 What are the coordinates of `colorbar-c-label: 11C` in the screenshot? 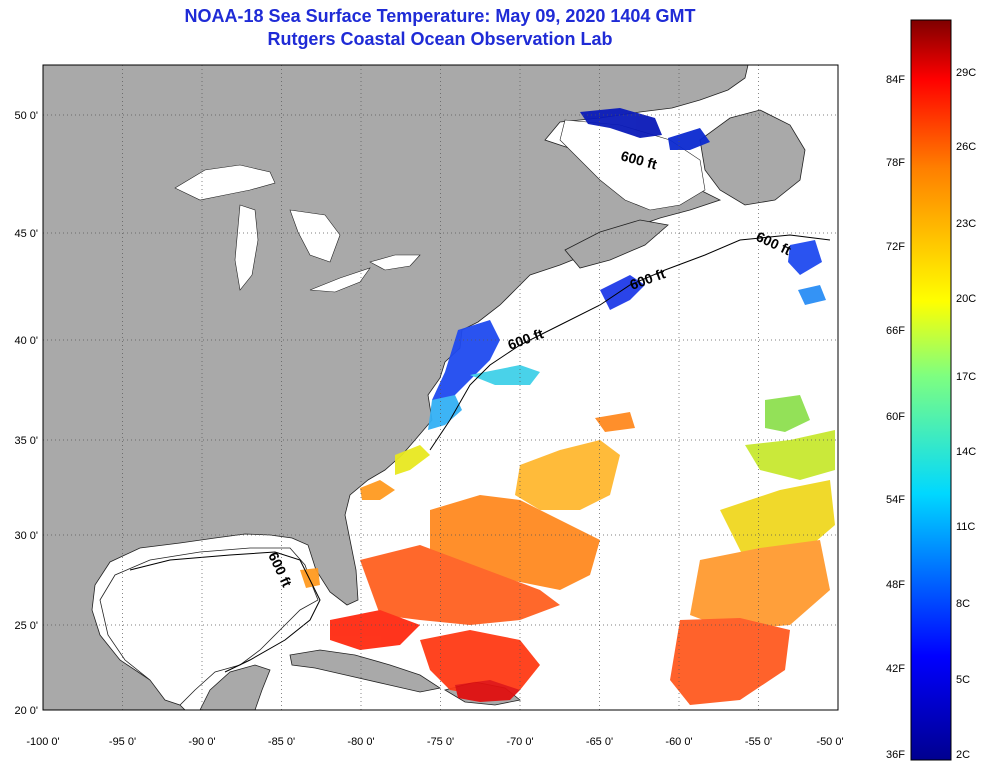 It's located at (965, 527).